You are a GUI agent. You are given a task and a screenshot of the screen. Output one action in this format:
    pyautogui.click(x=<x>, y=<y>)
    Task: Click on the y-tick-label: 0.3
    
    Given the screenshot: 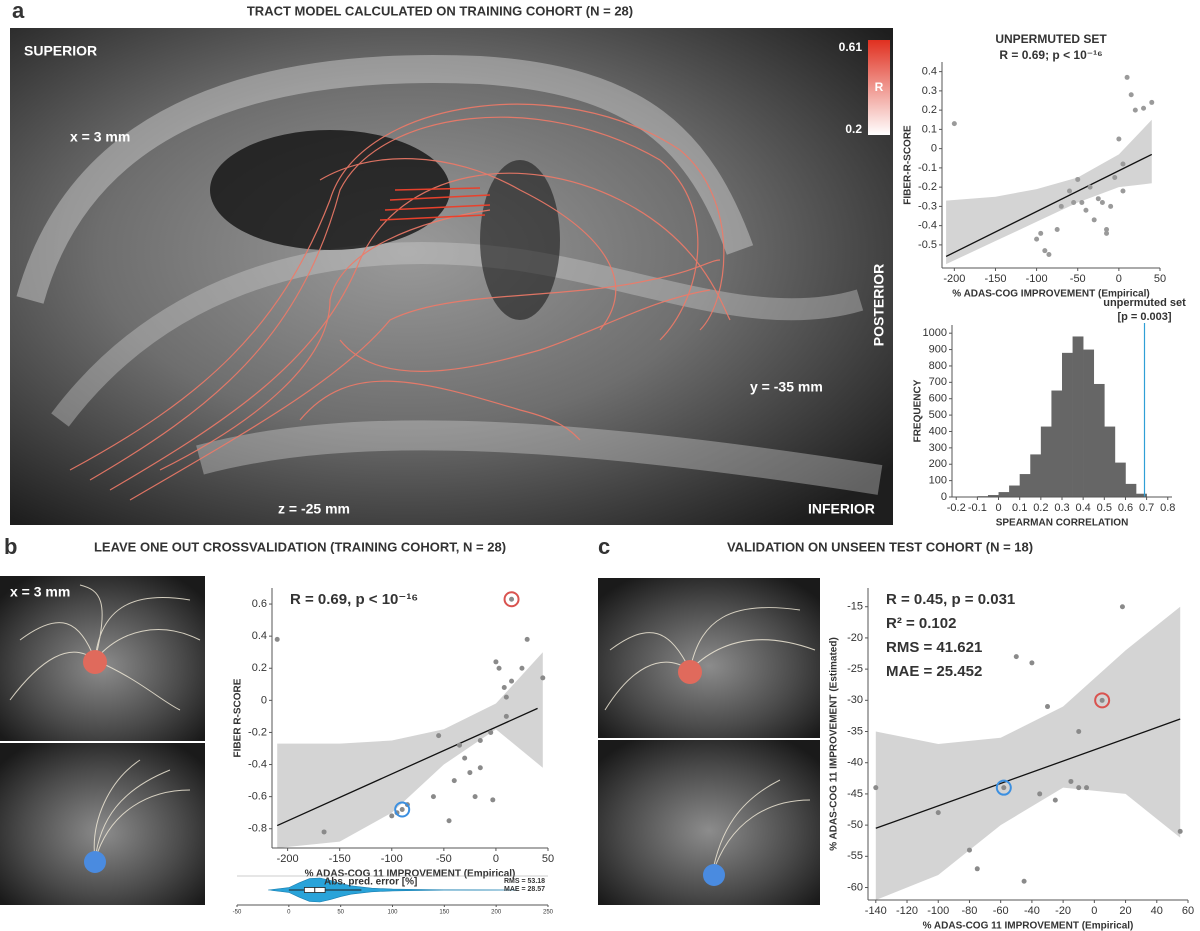 What is the action you would take?
    pyautogui.click(x=929, y=91)
    